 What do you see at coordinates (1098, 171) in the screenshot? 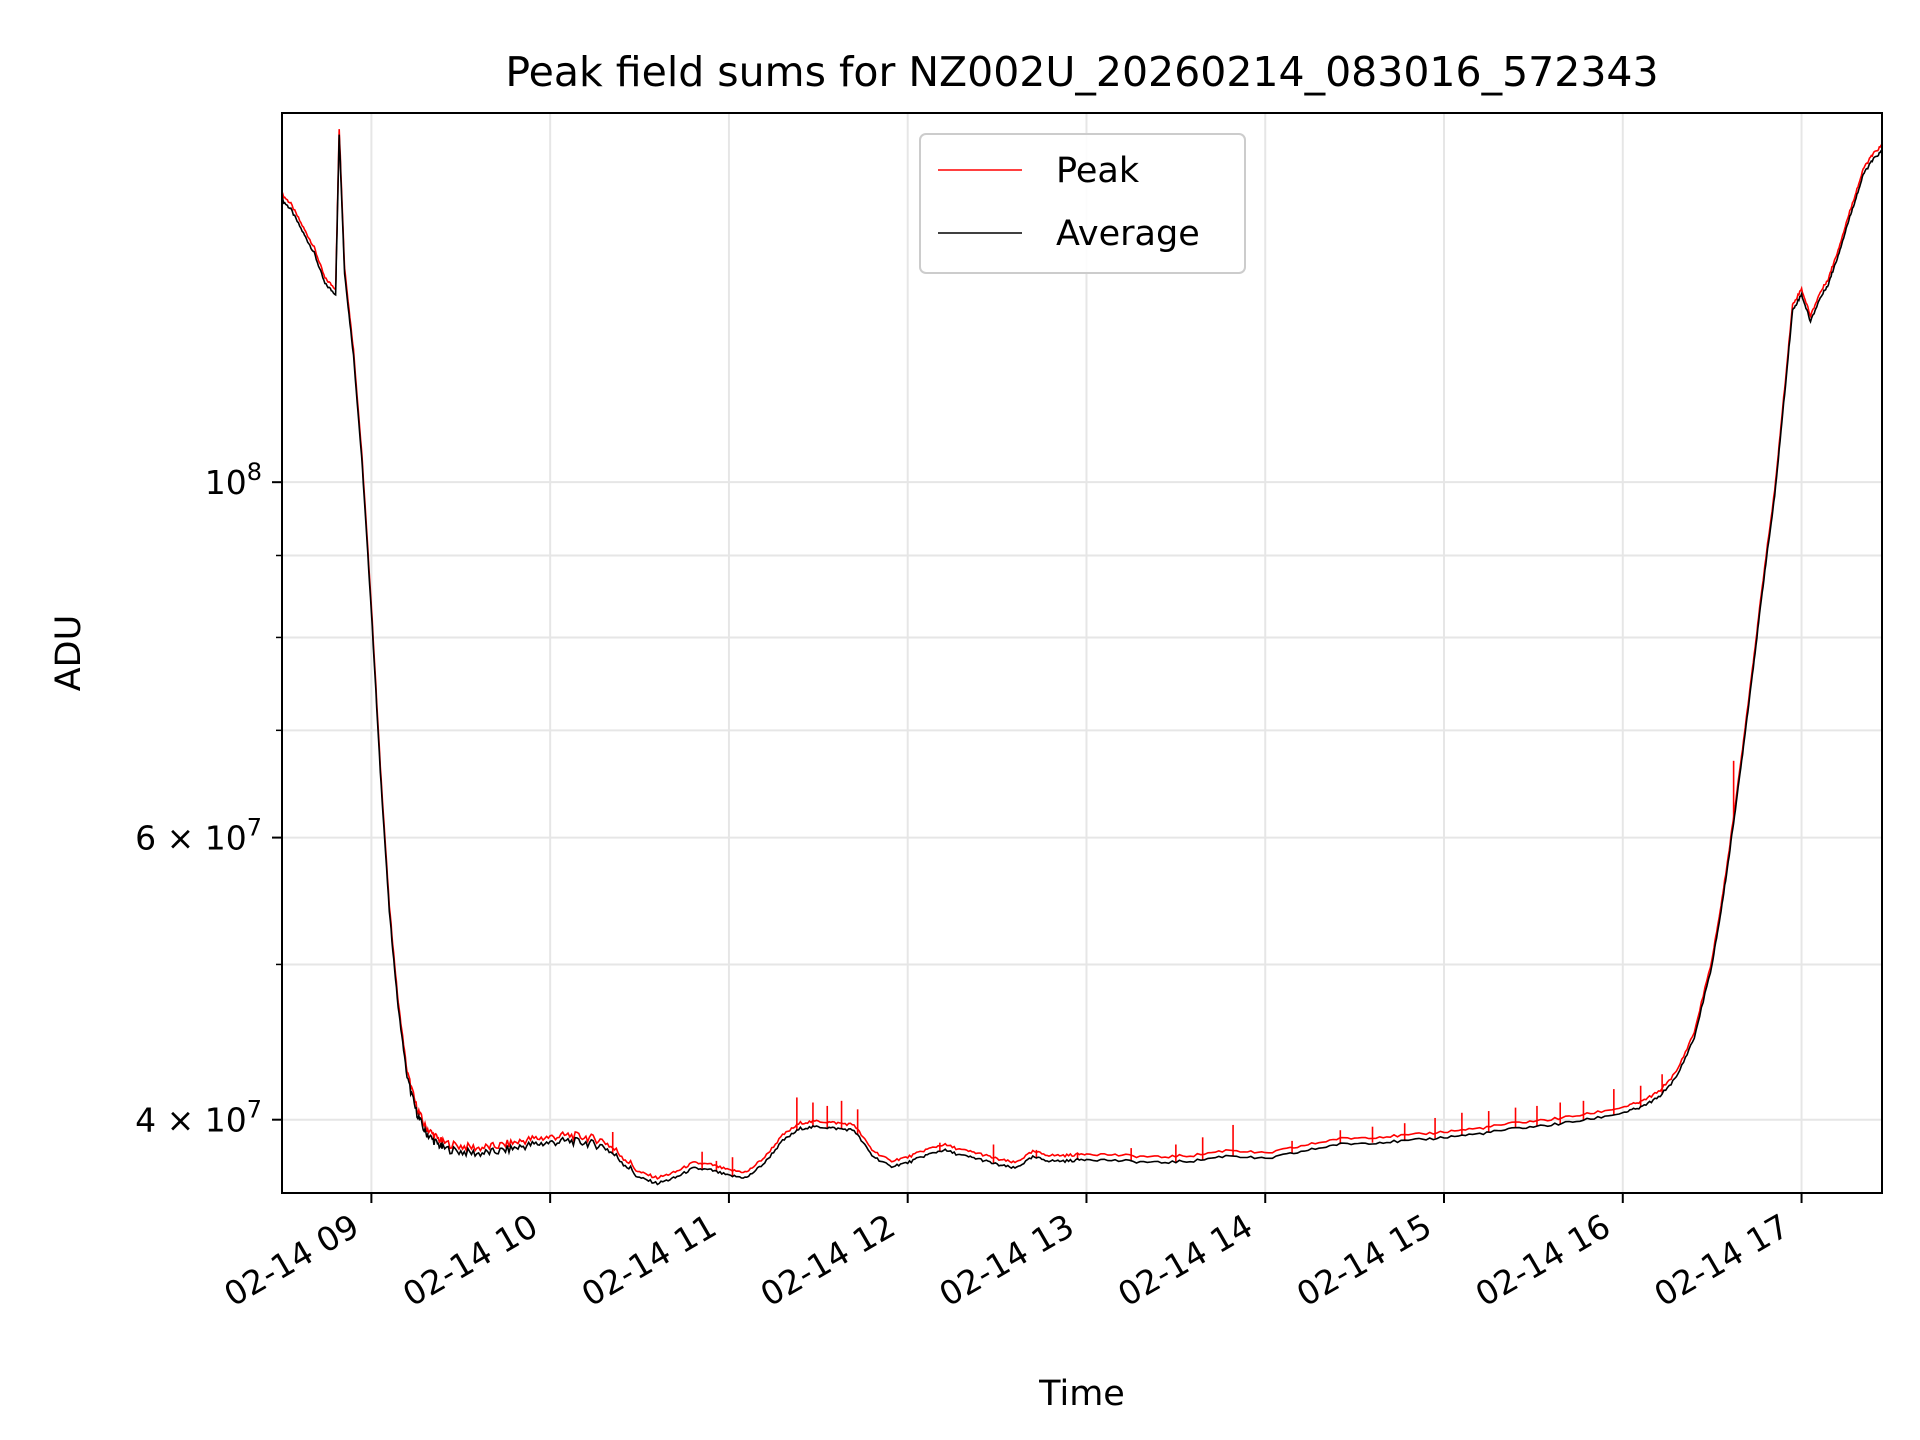
I see `legend-peak-label: Peak` at bounding box center [1098, 171].